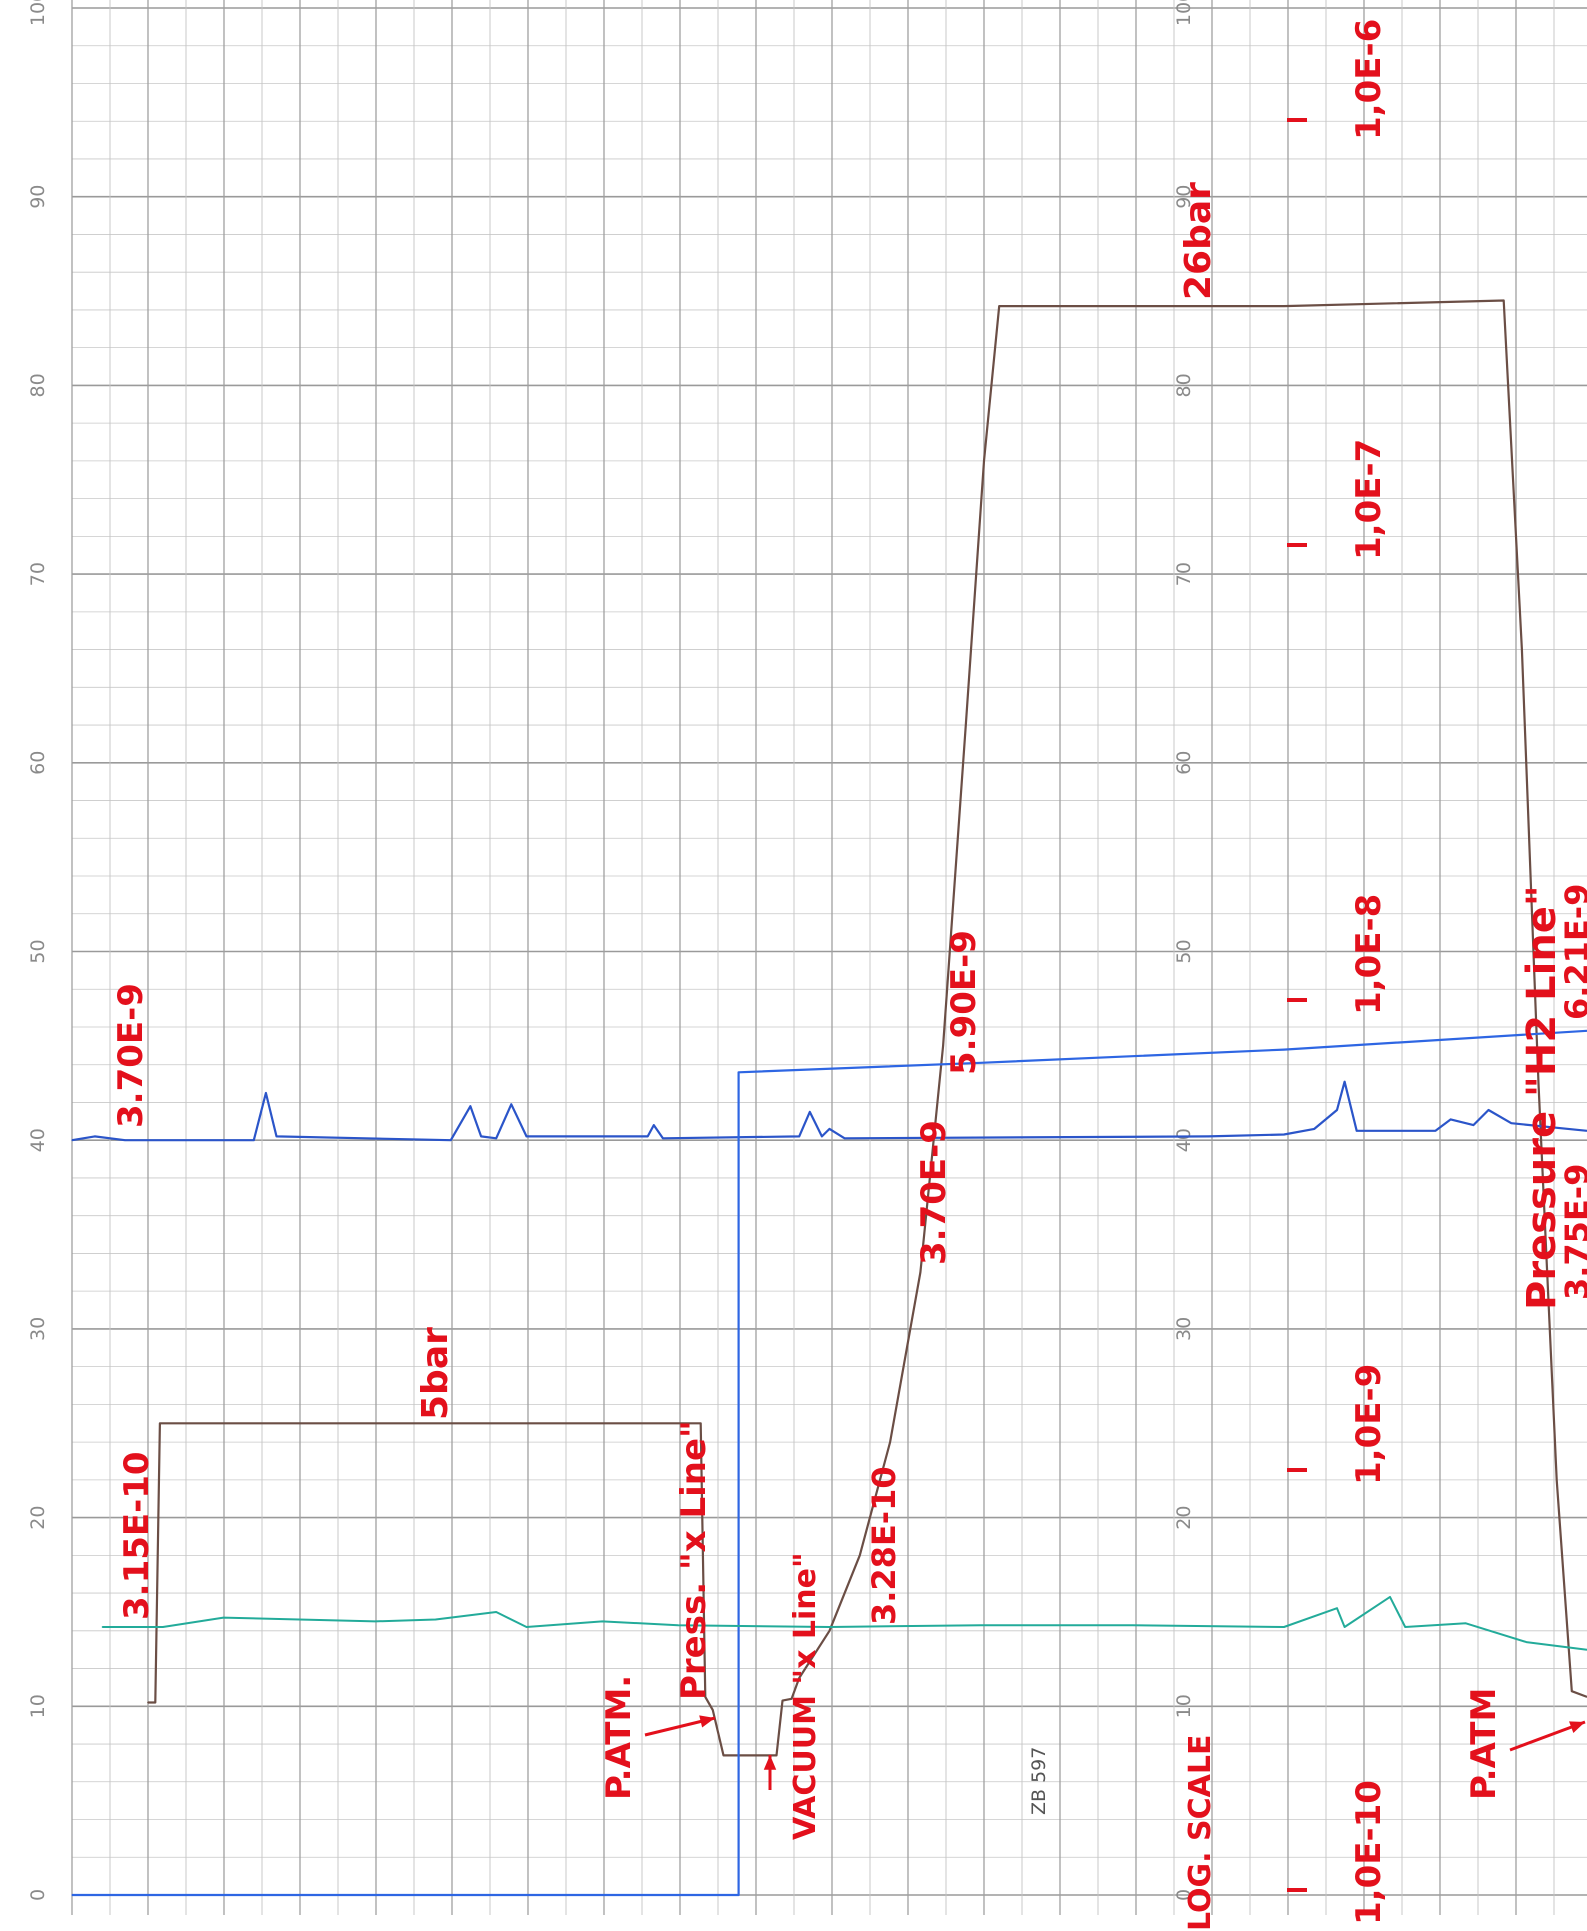  I want to click on y-tick-mid-90: 90, so click(1184, 197).